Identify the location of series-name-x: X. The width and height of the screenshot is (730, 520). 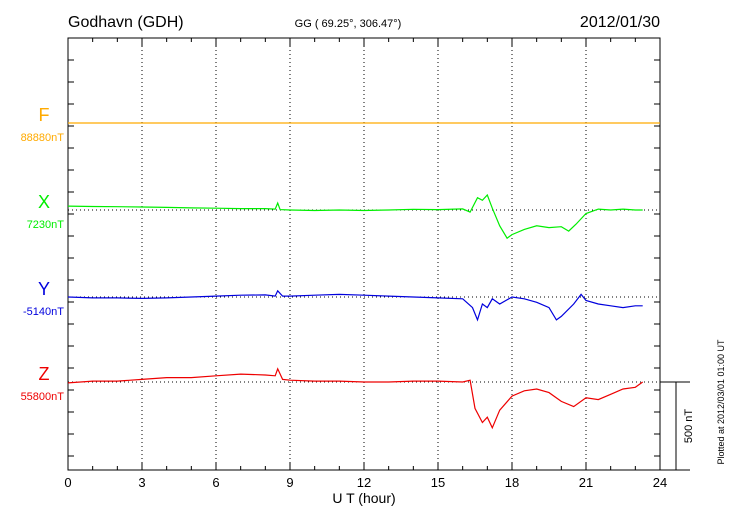
(44, 202).